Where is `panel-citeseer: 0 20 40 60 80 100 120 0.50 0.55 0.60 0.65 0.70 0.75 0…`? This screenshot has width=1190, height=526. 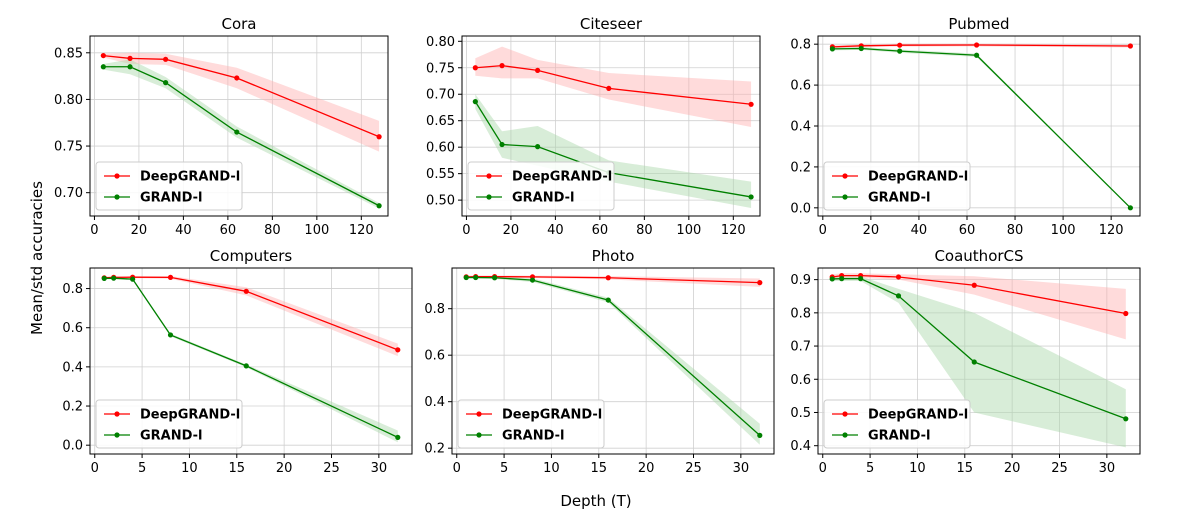
panel-citeseer: 0 20 40 60 80 100 120 0.50 0.55 0.60 0.65 0.70 0.75 0… is located at coordinates (593, 126).